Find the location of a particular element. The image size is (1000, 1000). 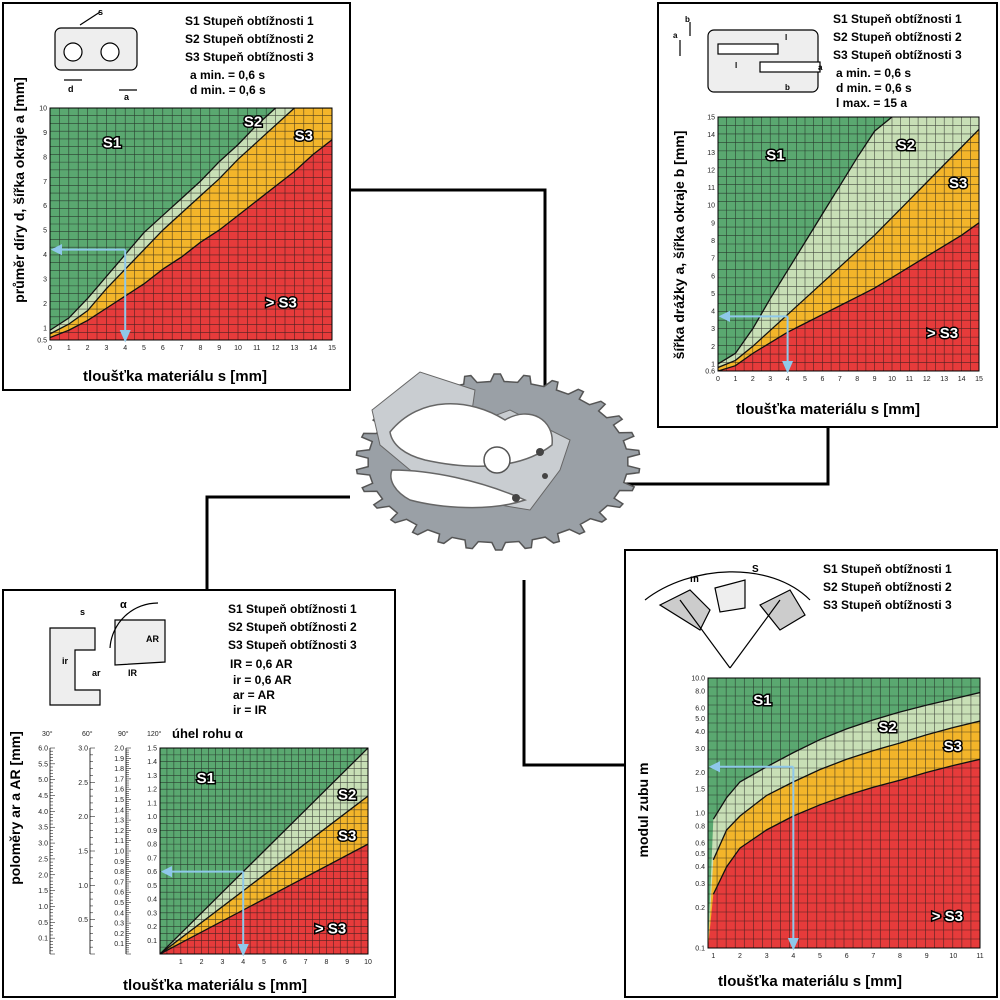

angle-scale-tick-label: 1.8 is located at coordinates (119, 769).